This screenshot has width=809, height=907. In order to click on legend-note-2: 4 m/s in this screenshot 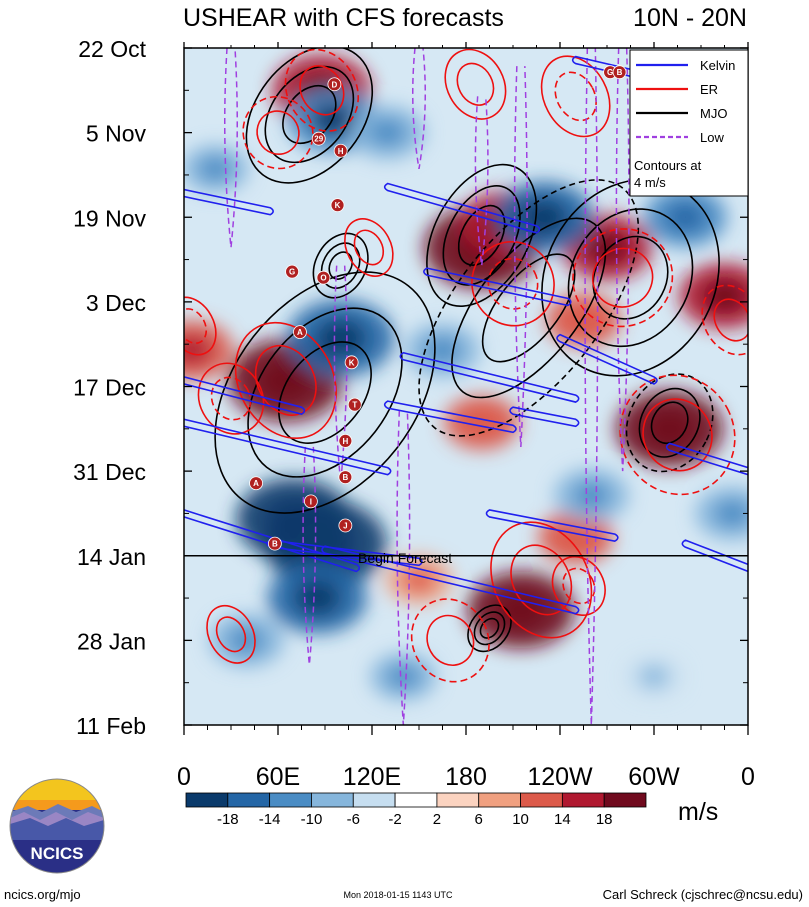, I will do `click(650, 182)`.